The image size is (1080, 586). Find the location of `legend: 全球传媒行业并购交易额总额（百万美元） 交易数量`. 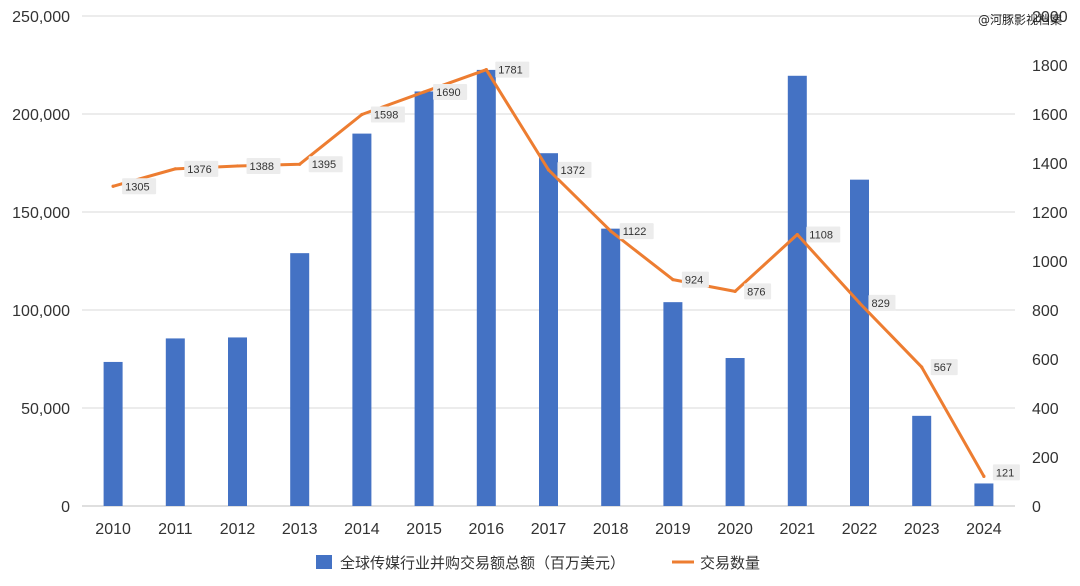

legend: 全球传媒行业并购交易额总额（百万美元） 交易数量 is located at coordinates (538, 563).